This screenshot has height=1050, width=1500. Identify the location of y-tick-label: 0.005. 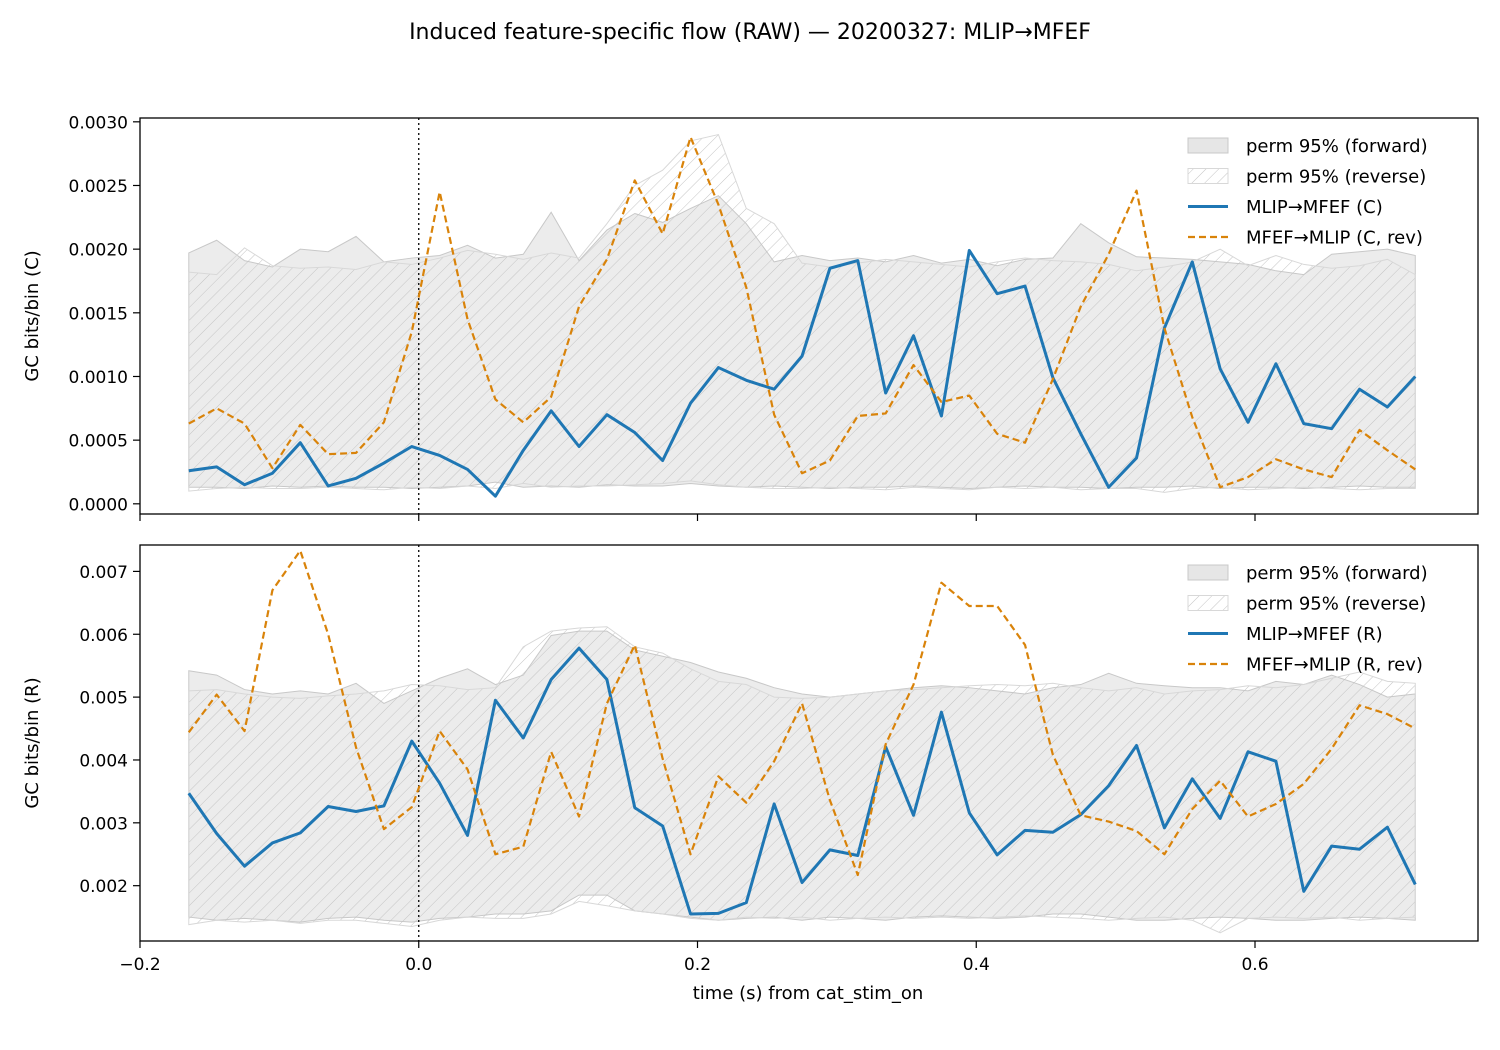
(103, 699).